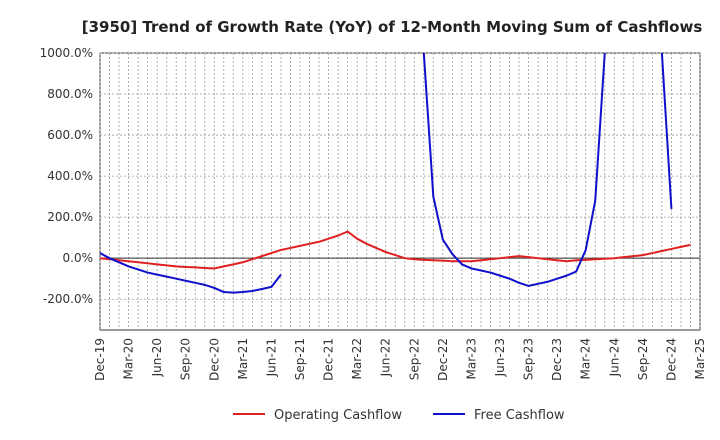  What do you see at coordinates (414, 359) in the screenshot?
I see `x-tick-label: Sep-22` at bounding box center [414, 359].